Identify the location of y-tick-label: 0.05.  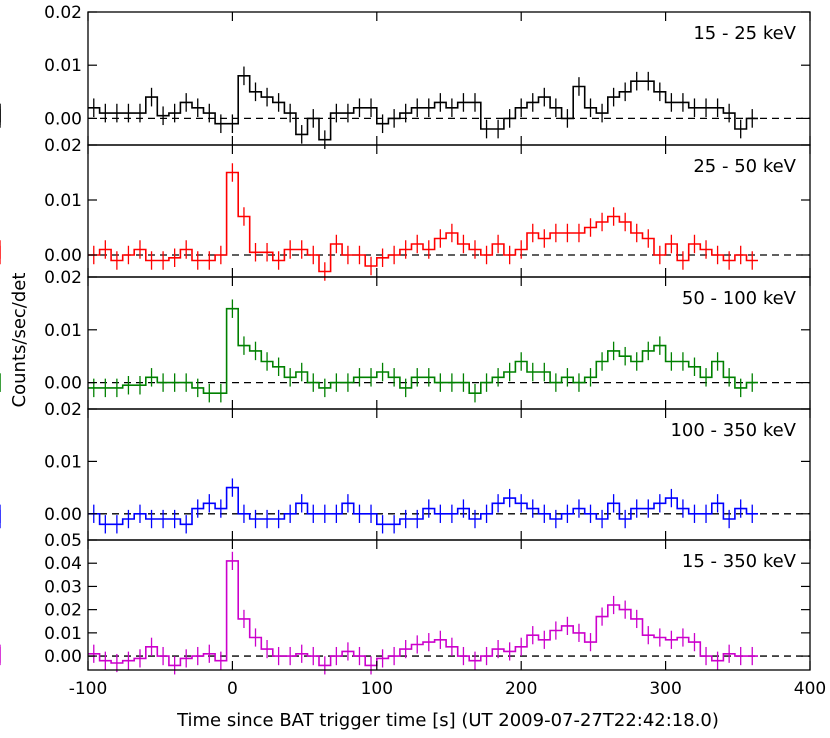
(63, 541).